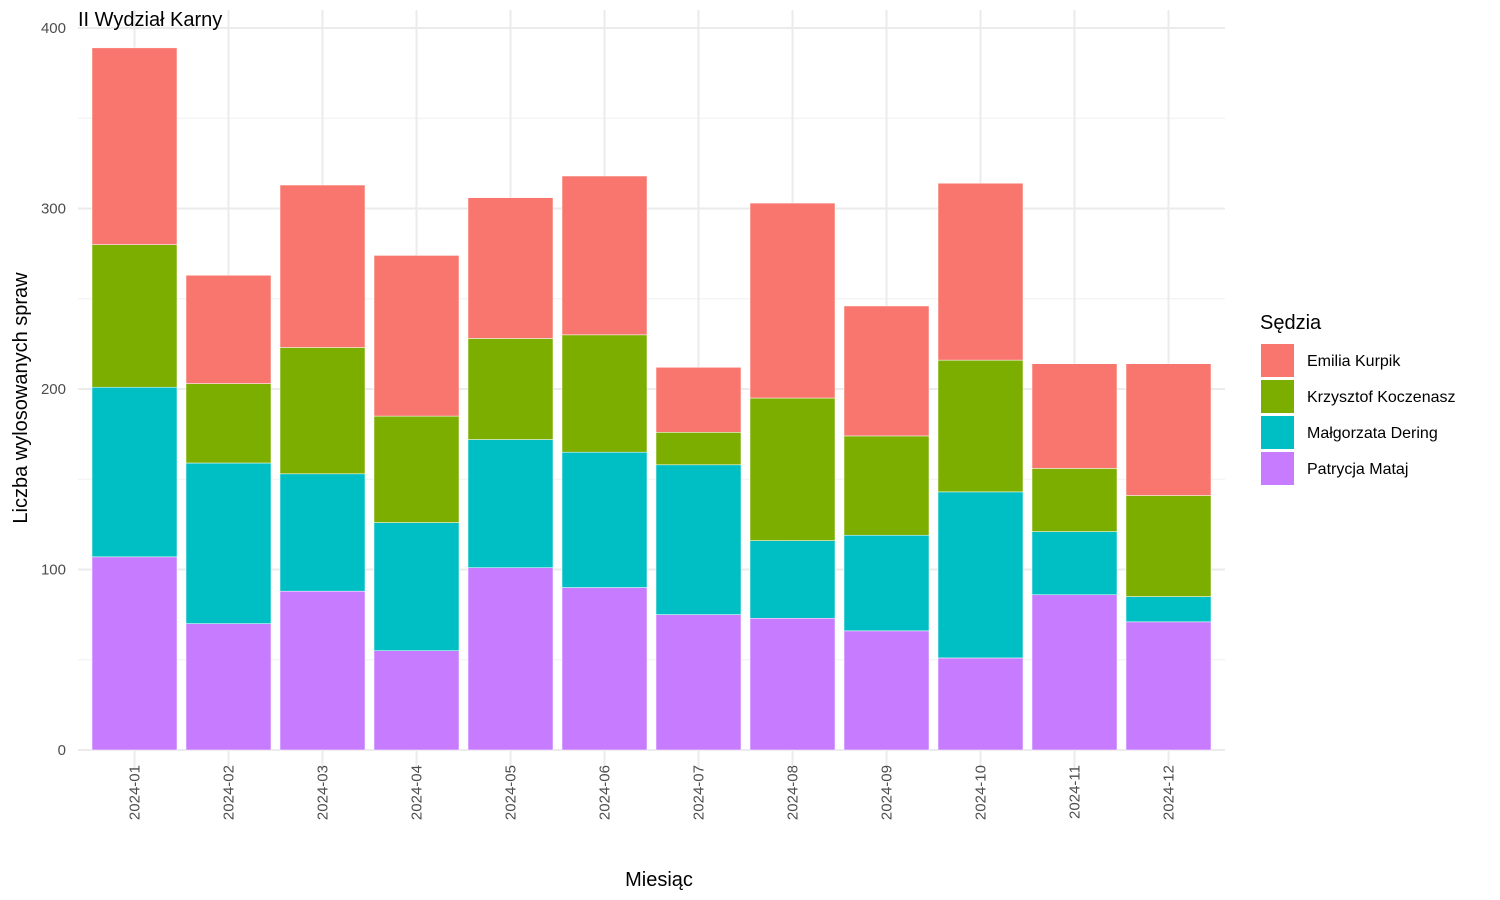  I want to click on legend-label: Krzysztof Koczenasz, so click(1381, 397).